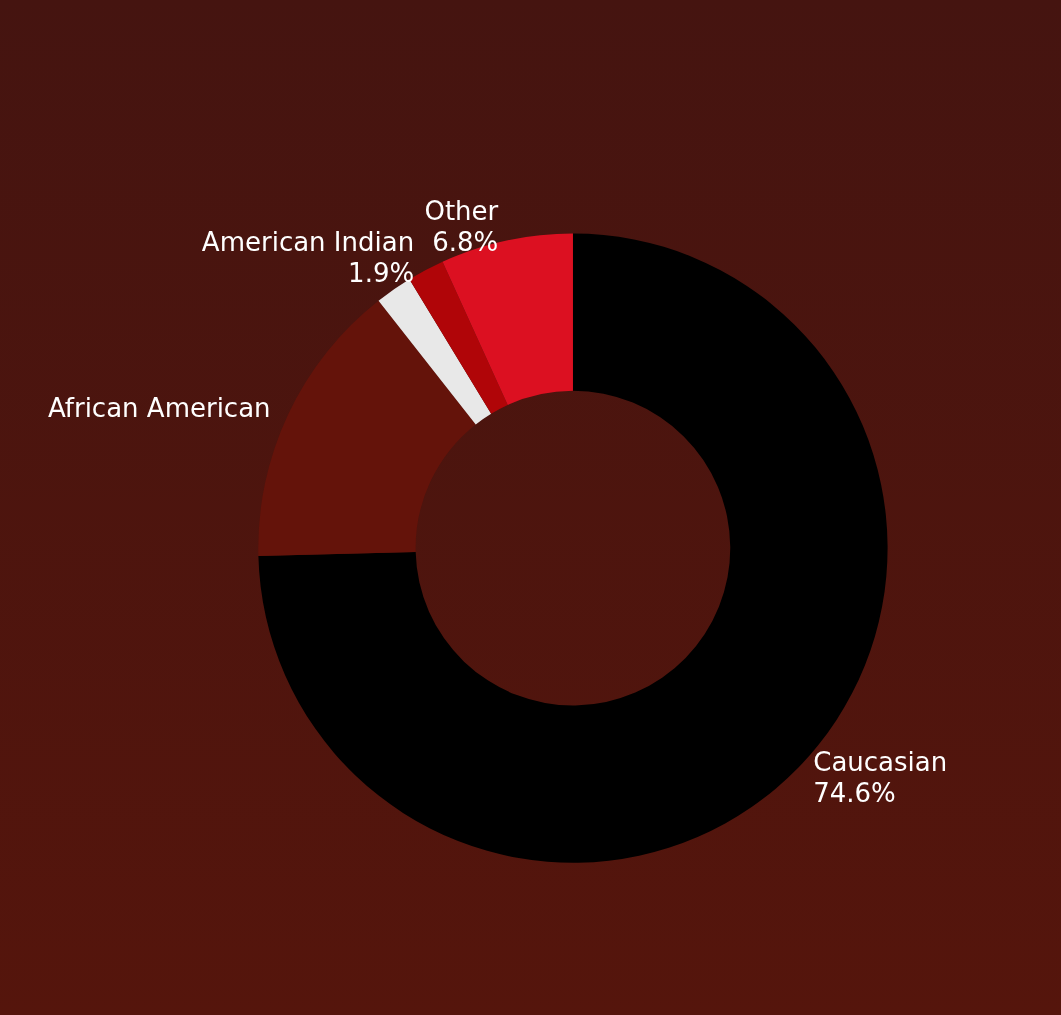 The image size is (1061, 1015). I want to click on slice-label: Other, so click(461, 211).